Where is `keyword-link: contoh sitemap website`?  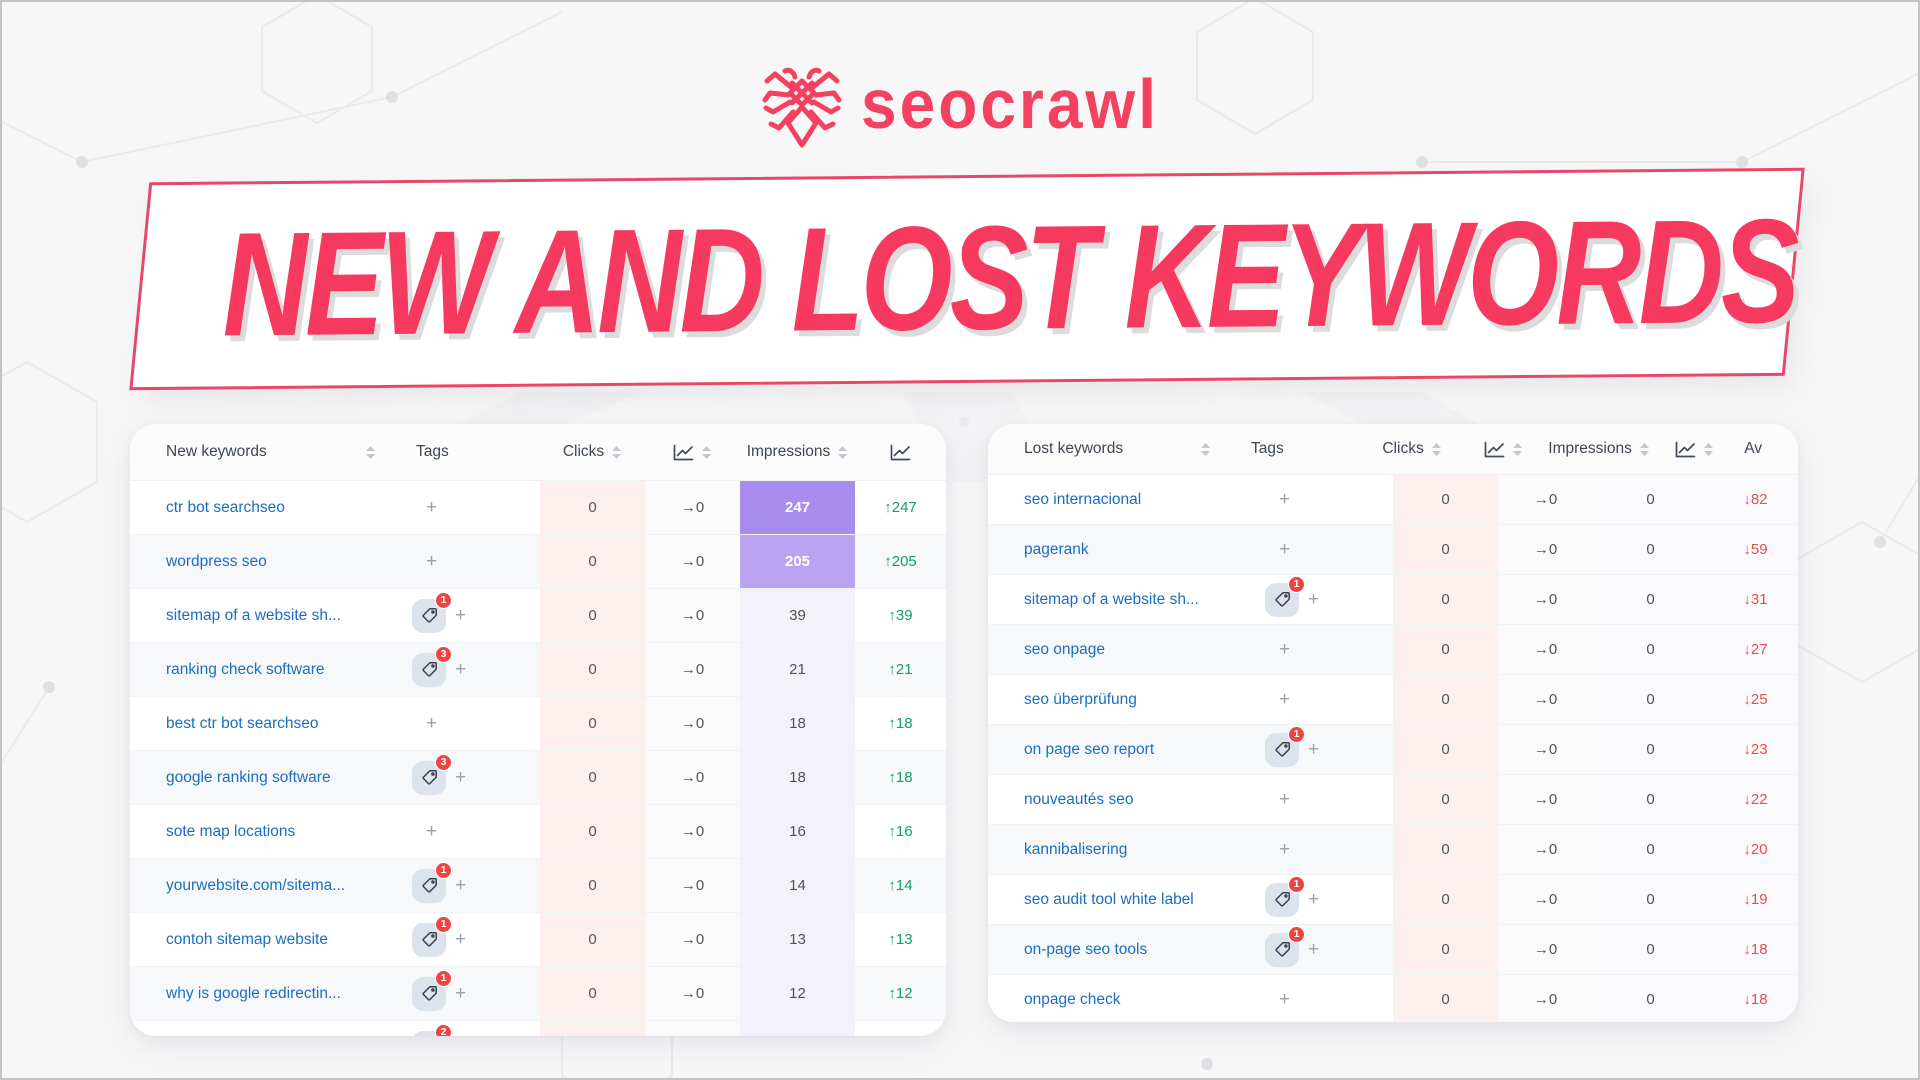 keyword-link: contoh sitemap website is located at coordinates (247, 939).